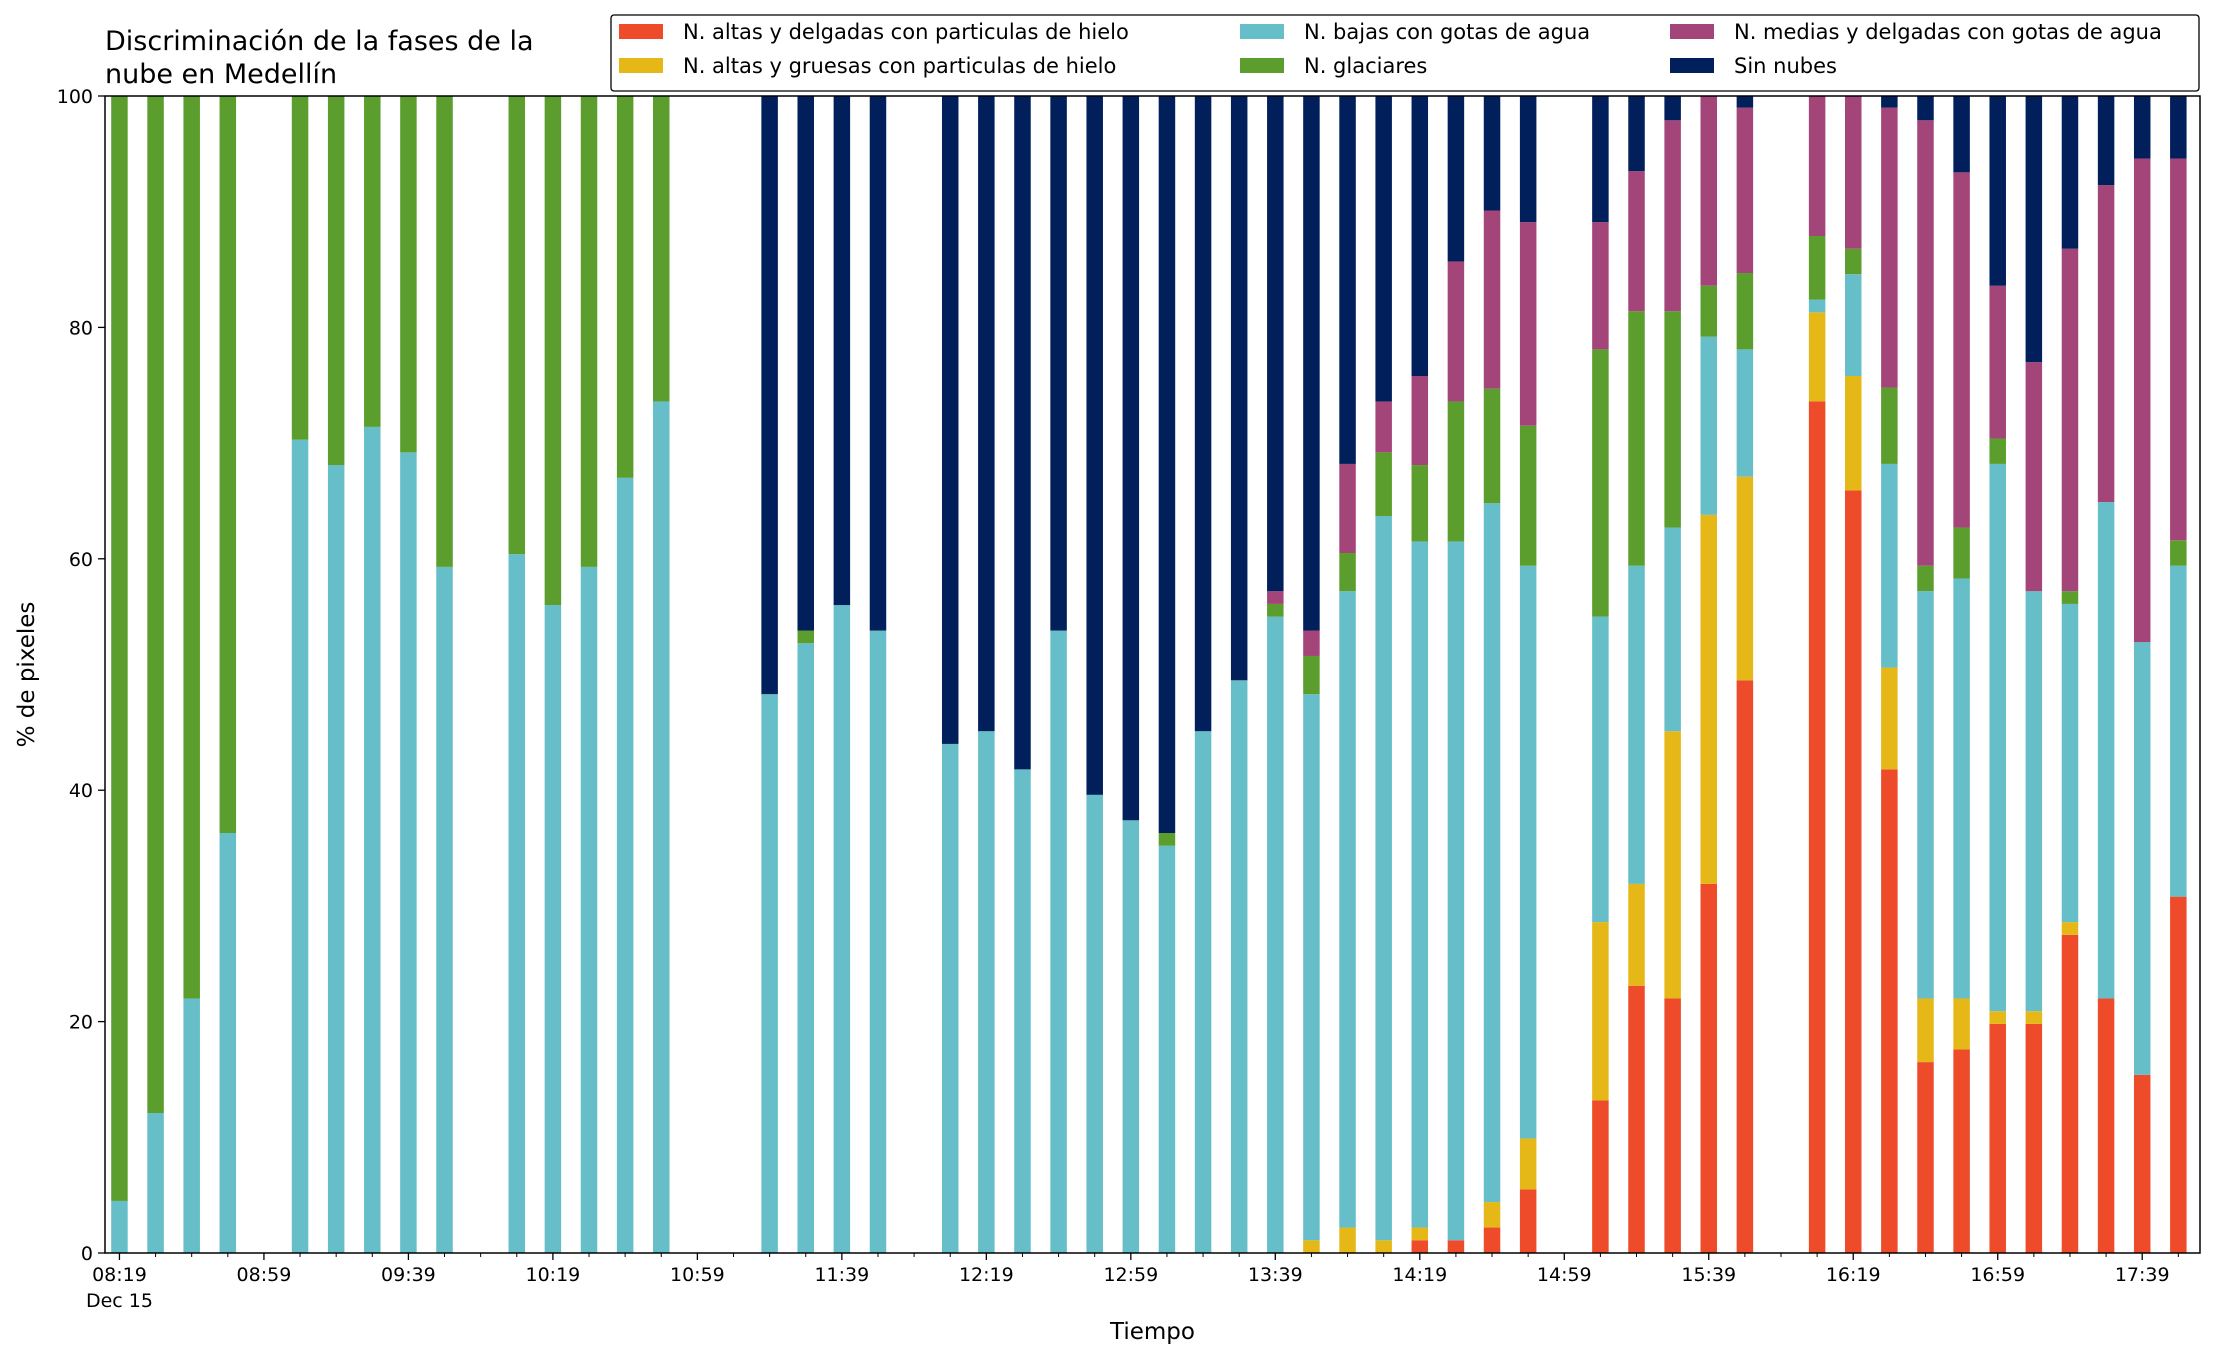 The height and width of the screenshot is (1355, 2216). What do you see at coordinates (1692, 31) in the screenshot?
I see `legend-swatch-medias` at bounding box center [1692, 31].